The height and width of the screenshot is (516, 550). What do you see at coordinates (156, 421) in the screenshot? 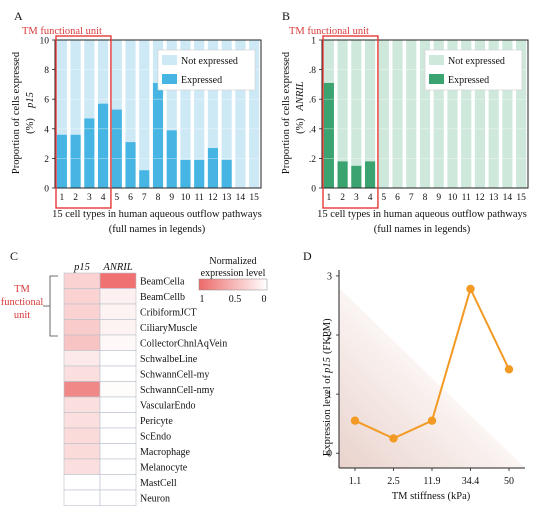
I see `heatmap-row-label-10: Pericyte` at bounding box center [156, 421].